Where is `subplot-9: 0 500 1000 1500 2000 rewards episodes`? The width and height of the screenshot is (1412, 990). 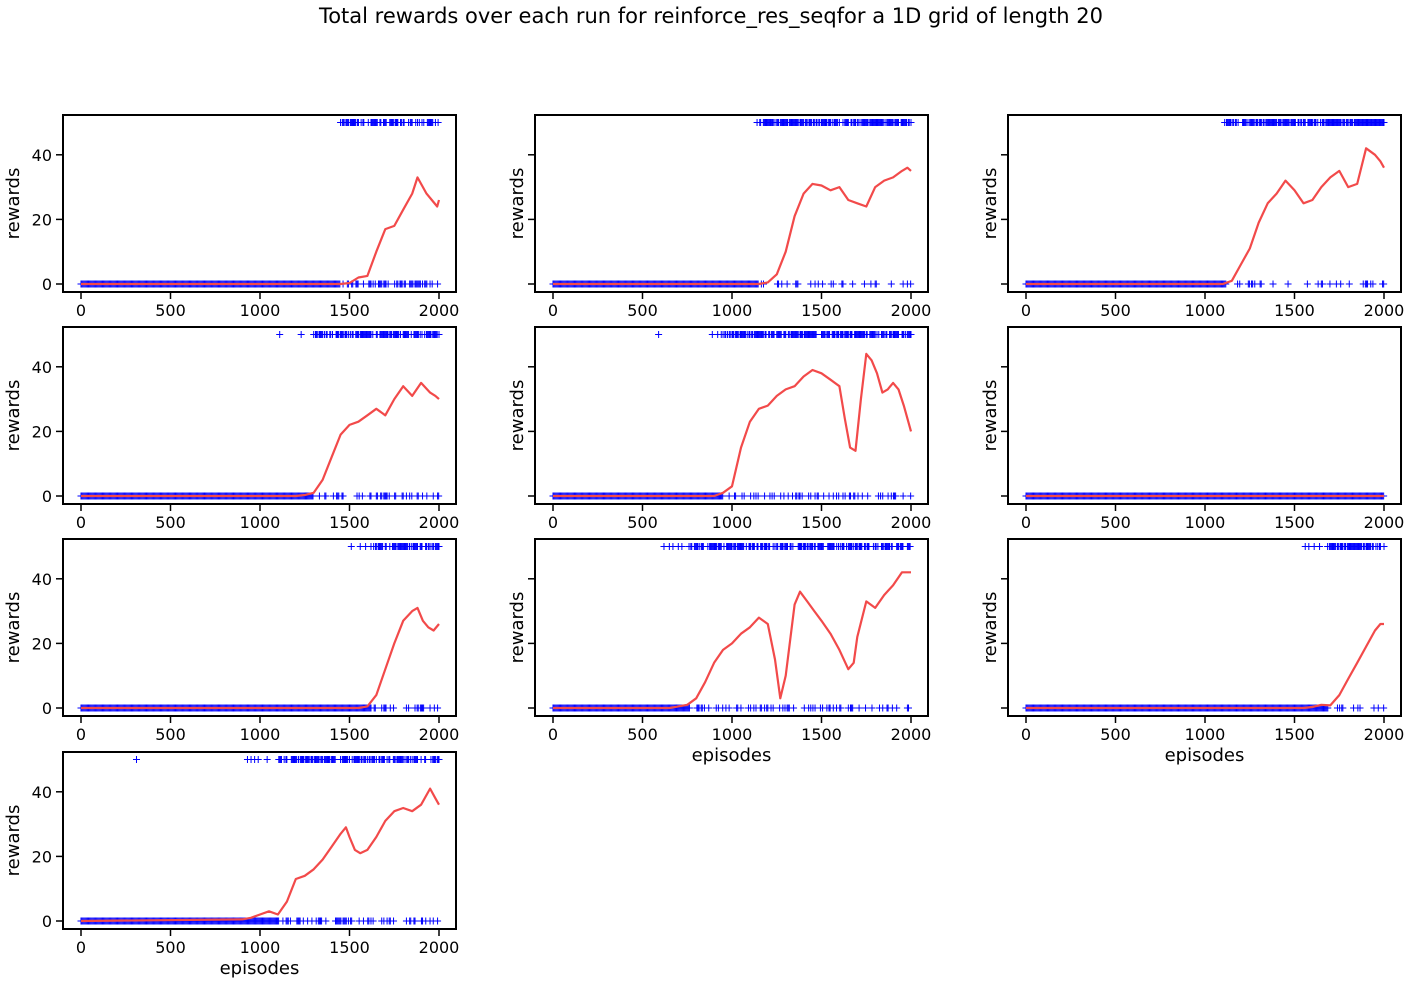
subplot-9: 0 500 1000 1500 2000 rewards episodes is located at coordinates (1192, 652).